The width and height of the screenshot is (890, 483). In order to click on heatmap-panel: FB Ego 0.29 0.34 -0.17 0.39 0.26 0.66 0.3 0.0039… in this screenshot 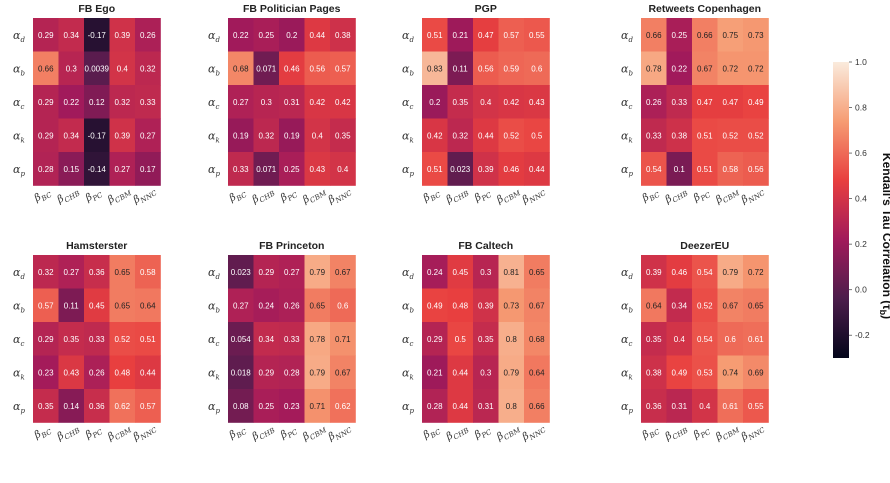, I will do `click(87, 104)`.